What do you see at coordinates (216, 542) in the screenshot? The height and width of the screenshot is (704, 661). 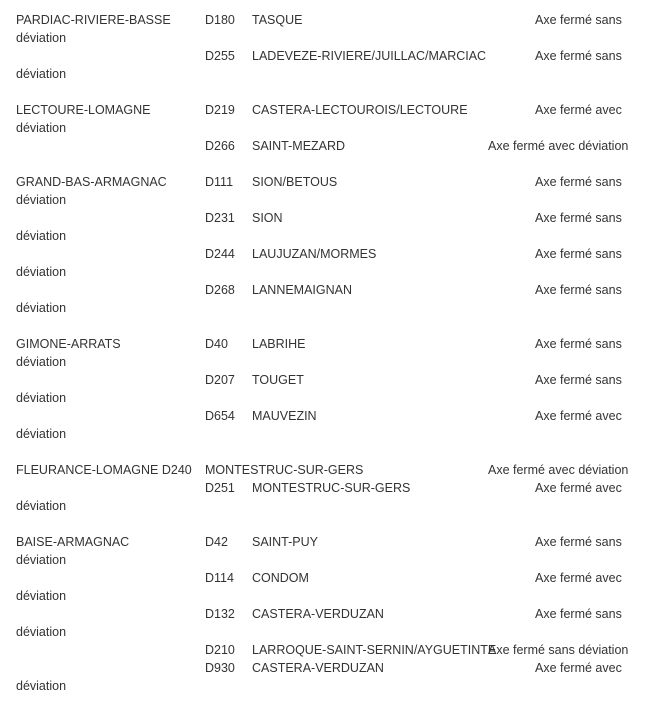 I see `road-number: D42` at bounding box center [216, 542].